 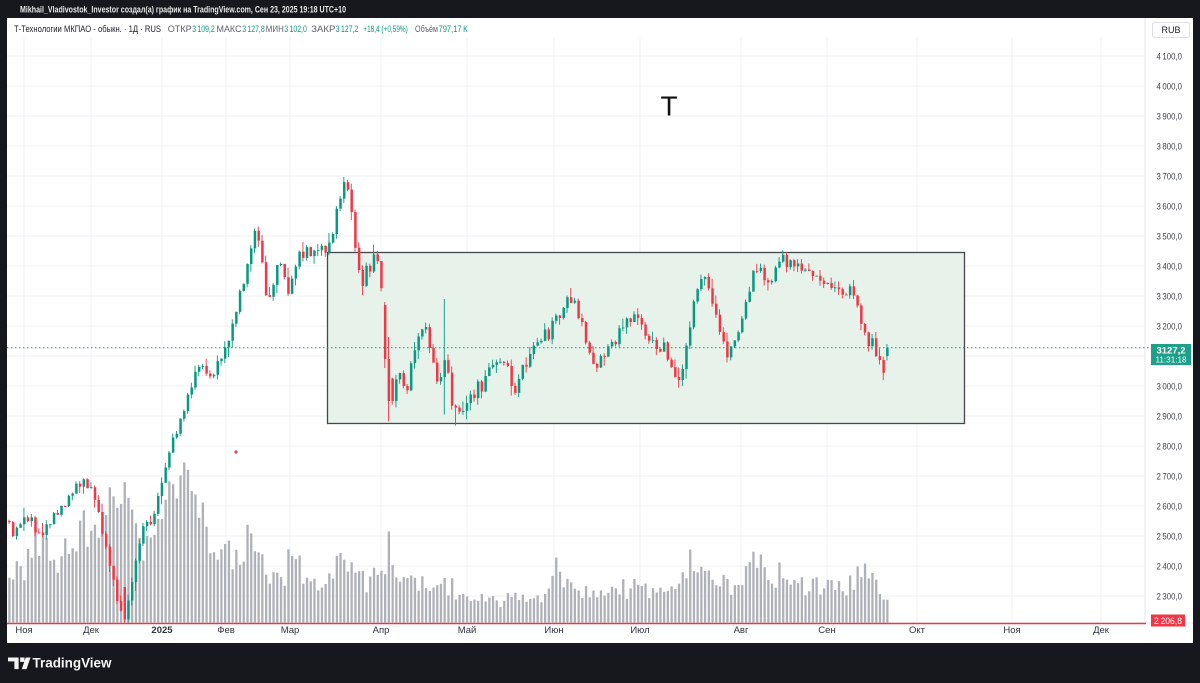 What do you see at coordinates (1170, 116) in the screenshot?
I see `svg-text: 3 900,0` at bounding box center [1170, 116].